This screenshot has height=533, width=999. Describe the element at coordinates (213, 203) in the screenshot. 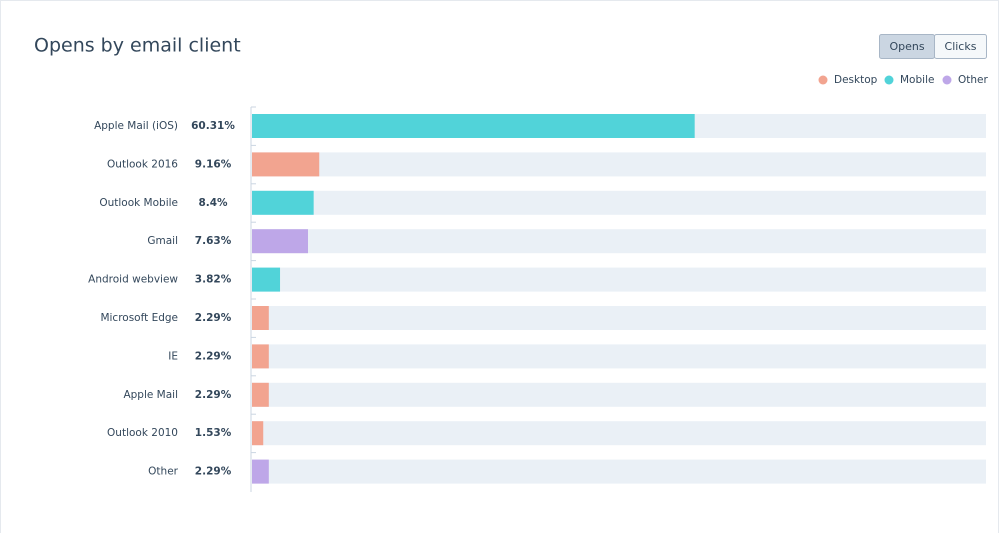

I see `value-label: 8.4%` at that location.